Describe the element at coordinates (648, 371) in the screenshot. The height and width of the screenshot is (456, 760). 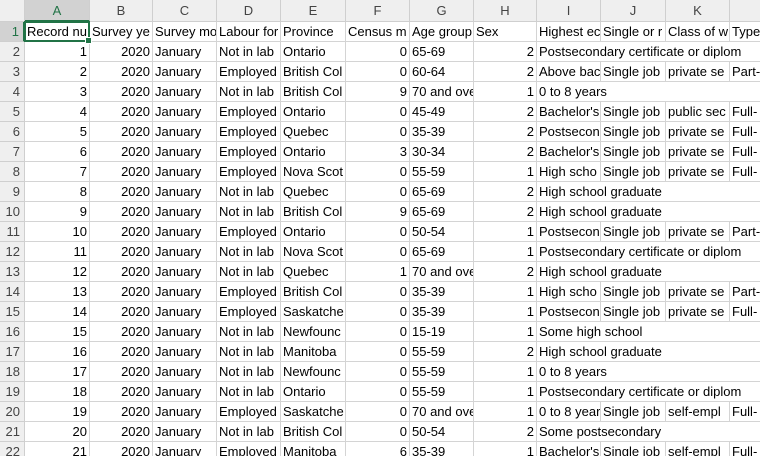
I see `cell: 0 to 8 years` at that location.